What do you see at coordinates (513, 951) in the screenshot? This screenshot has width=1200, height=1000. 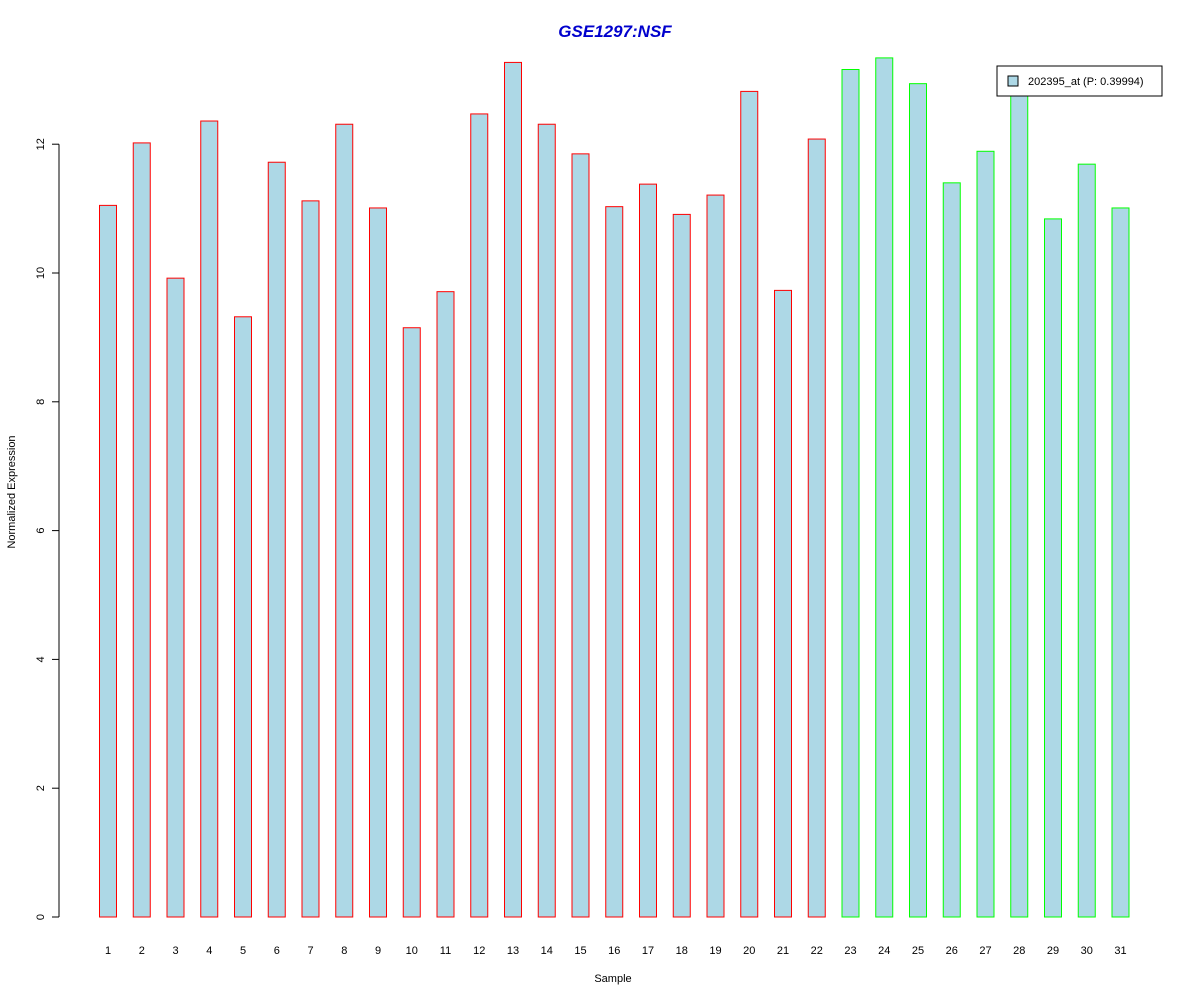 I see `x-tick-label: 13` at bounding box center [513, 951].